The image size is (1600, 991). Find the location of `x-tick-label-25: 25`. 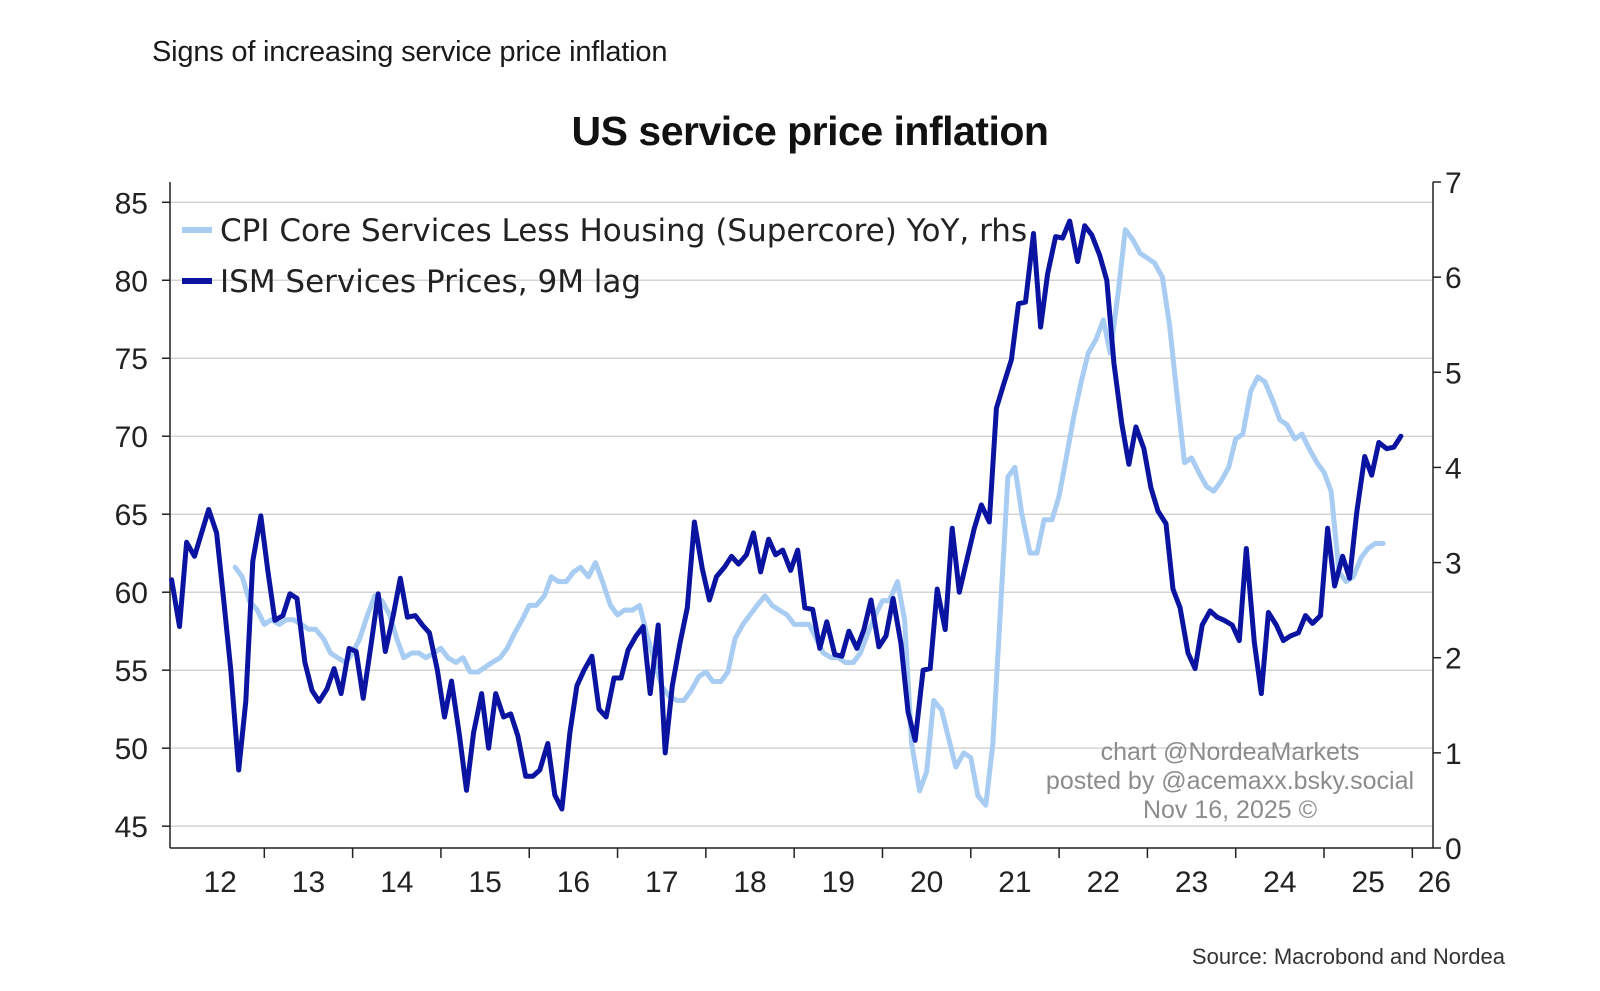

x-tick-label-25: 25 is located at coordinates (1367, 882).